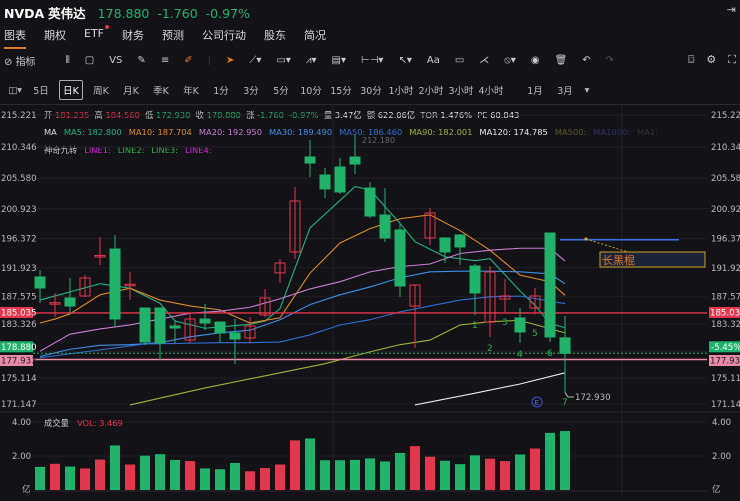 The image size is (740, 501). What do you see at coordinates (224, 35) in the screenshot?
I see `tab-5: 公司行动` at bounding box center [224, 35].